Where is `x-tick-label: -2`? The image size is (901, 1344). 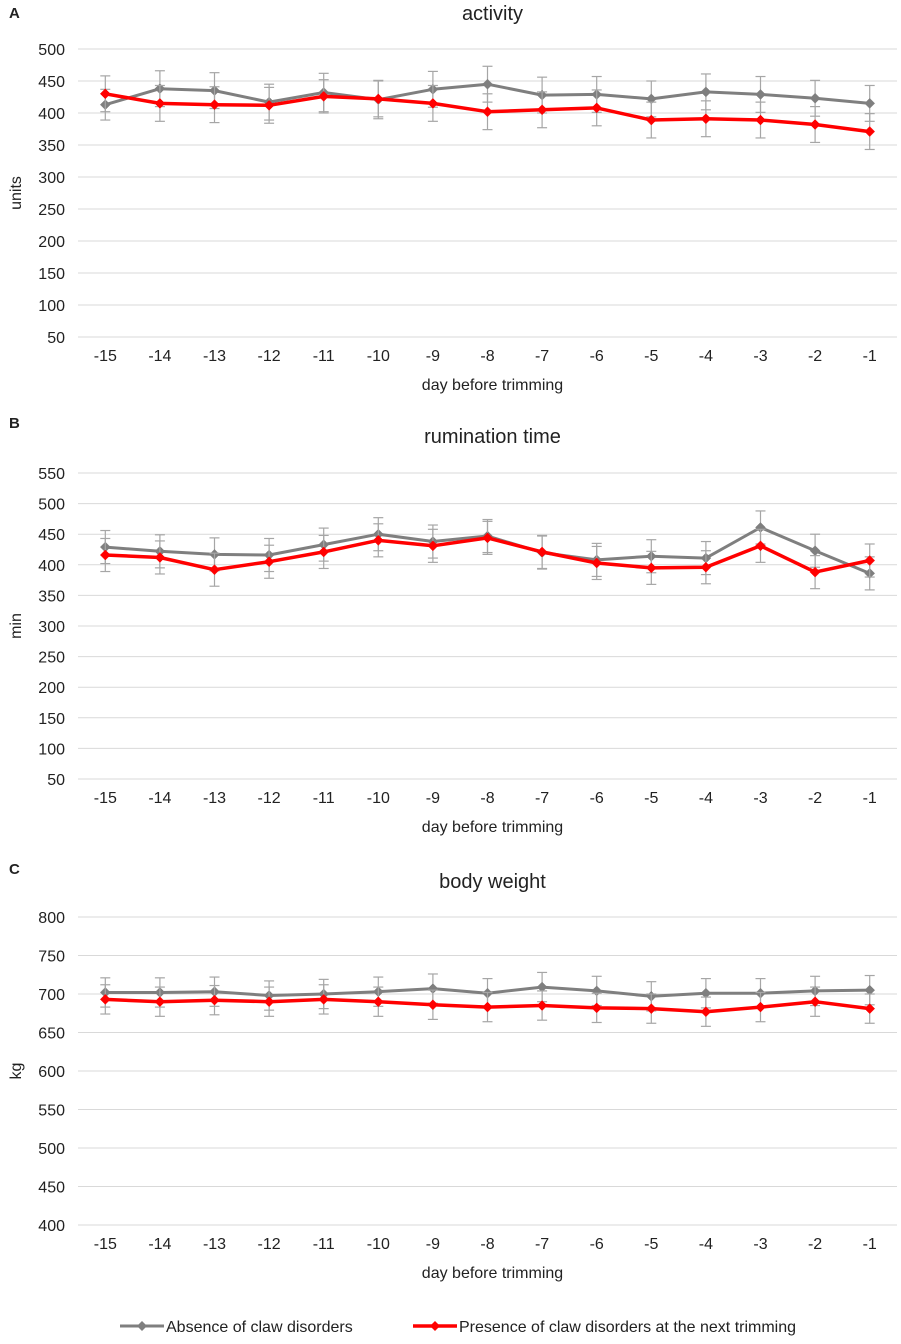
x-tick-label: -2 is located at coordinates (815, 356).